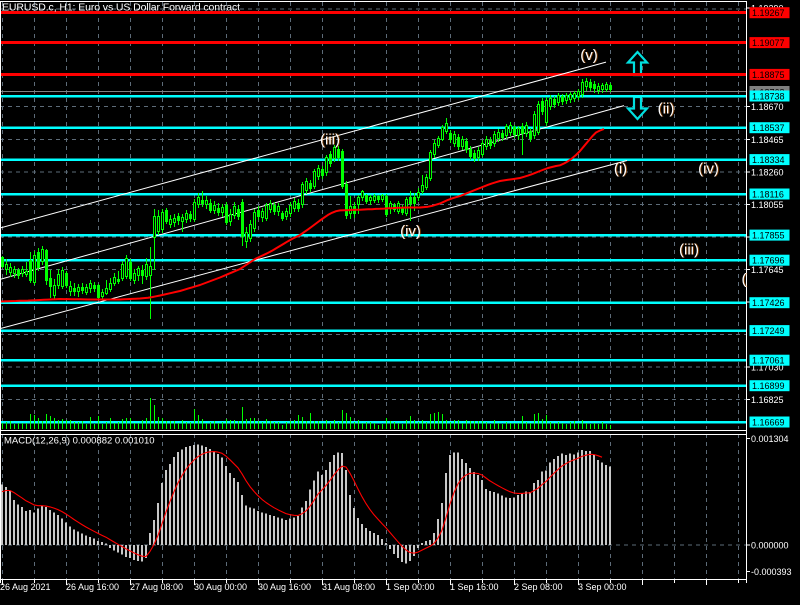  What do you see at coordinates (768, 361) in the screenshot?
I see `svg-text: 1.17061` at bounding box center [768, 361].